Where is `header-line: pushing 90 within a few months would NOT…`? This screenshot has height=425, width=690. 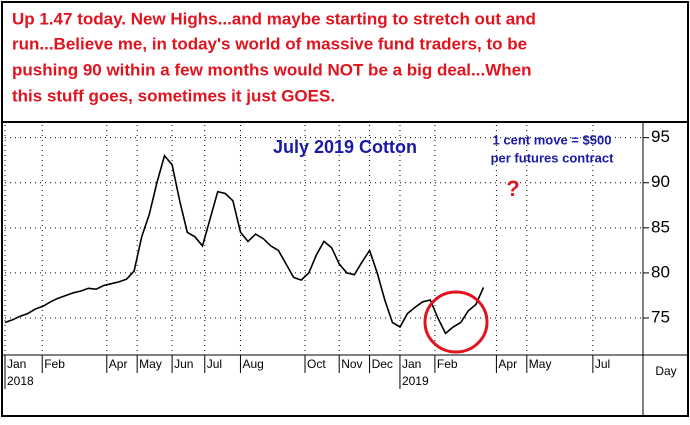 header-line: pushing 90 within a few months would NOT… is located at coordinates (271, 69).